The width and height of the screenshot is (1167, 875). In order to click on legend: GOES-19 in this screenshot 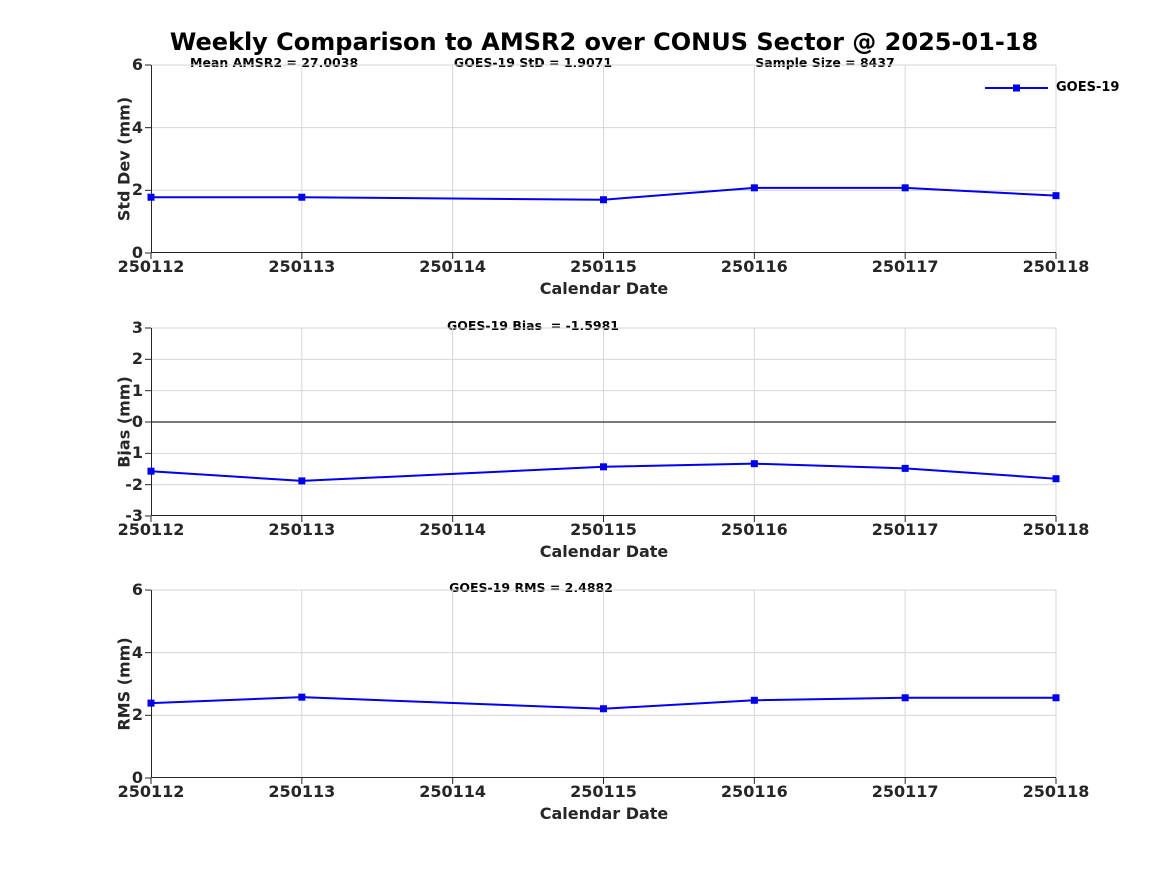, I will do `click(1052, 87)`.